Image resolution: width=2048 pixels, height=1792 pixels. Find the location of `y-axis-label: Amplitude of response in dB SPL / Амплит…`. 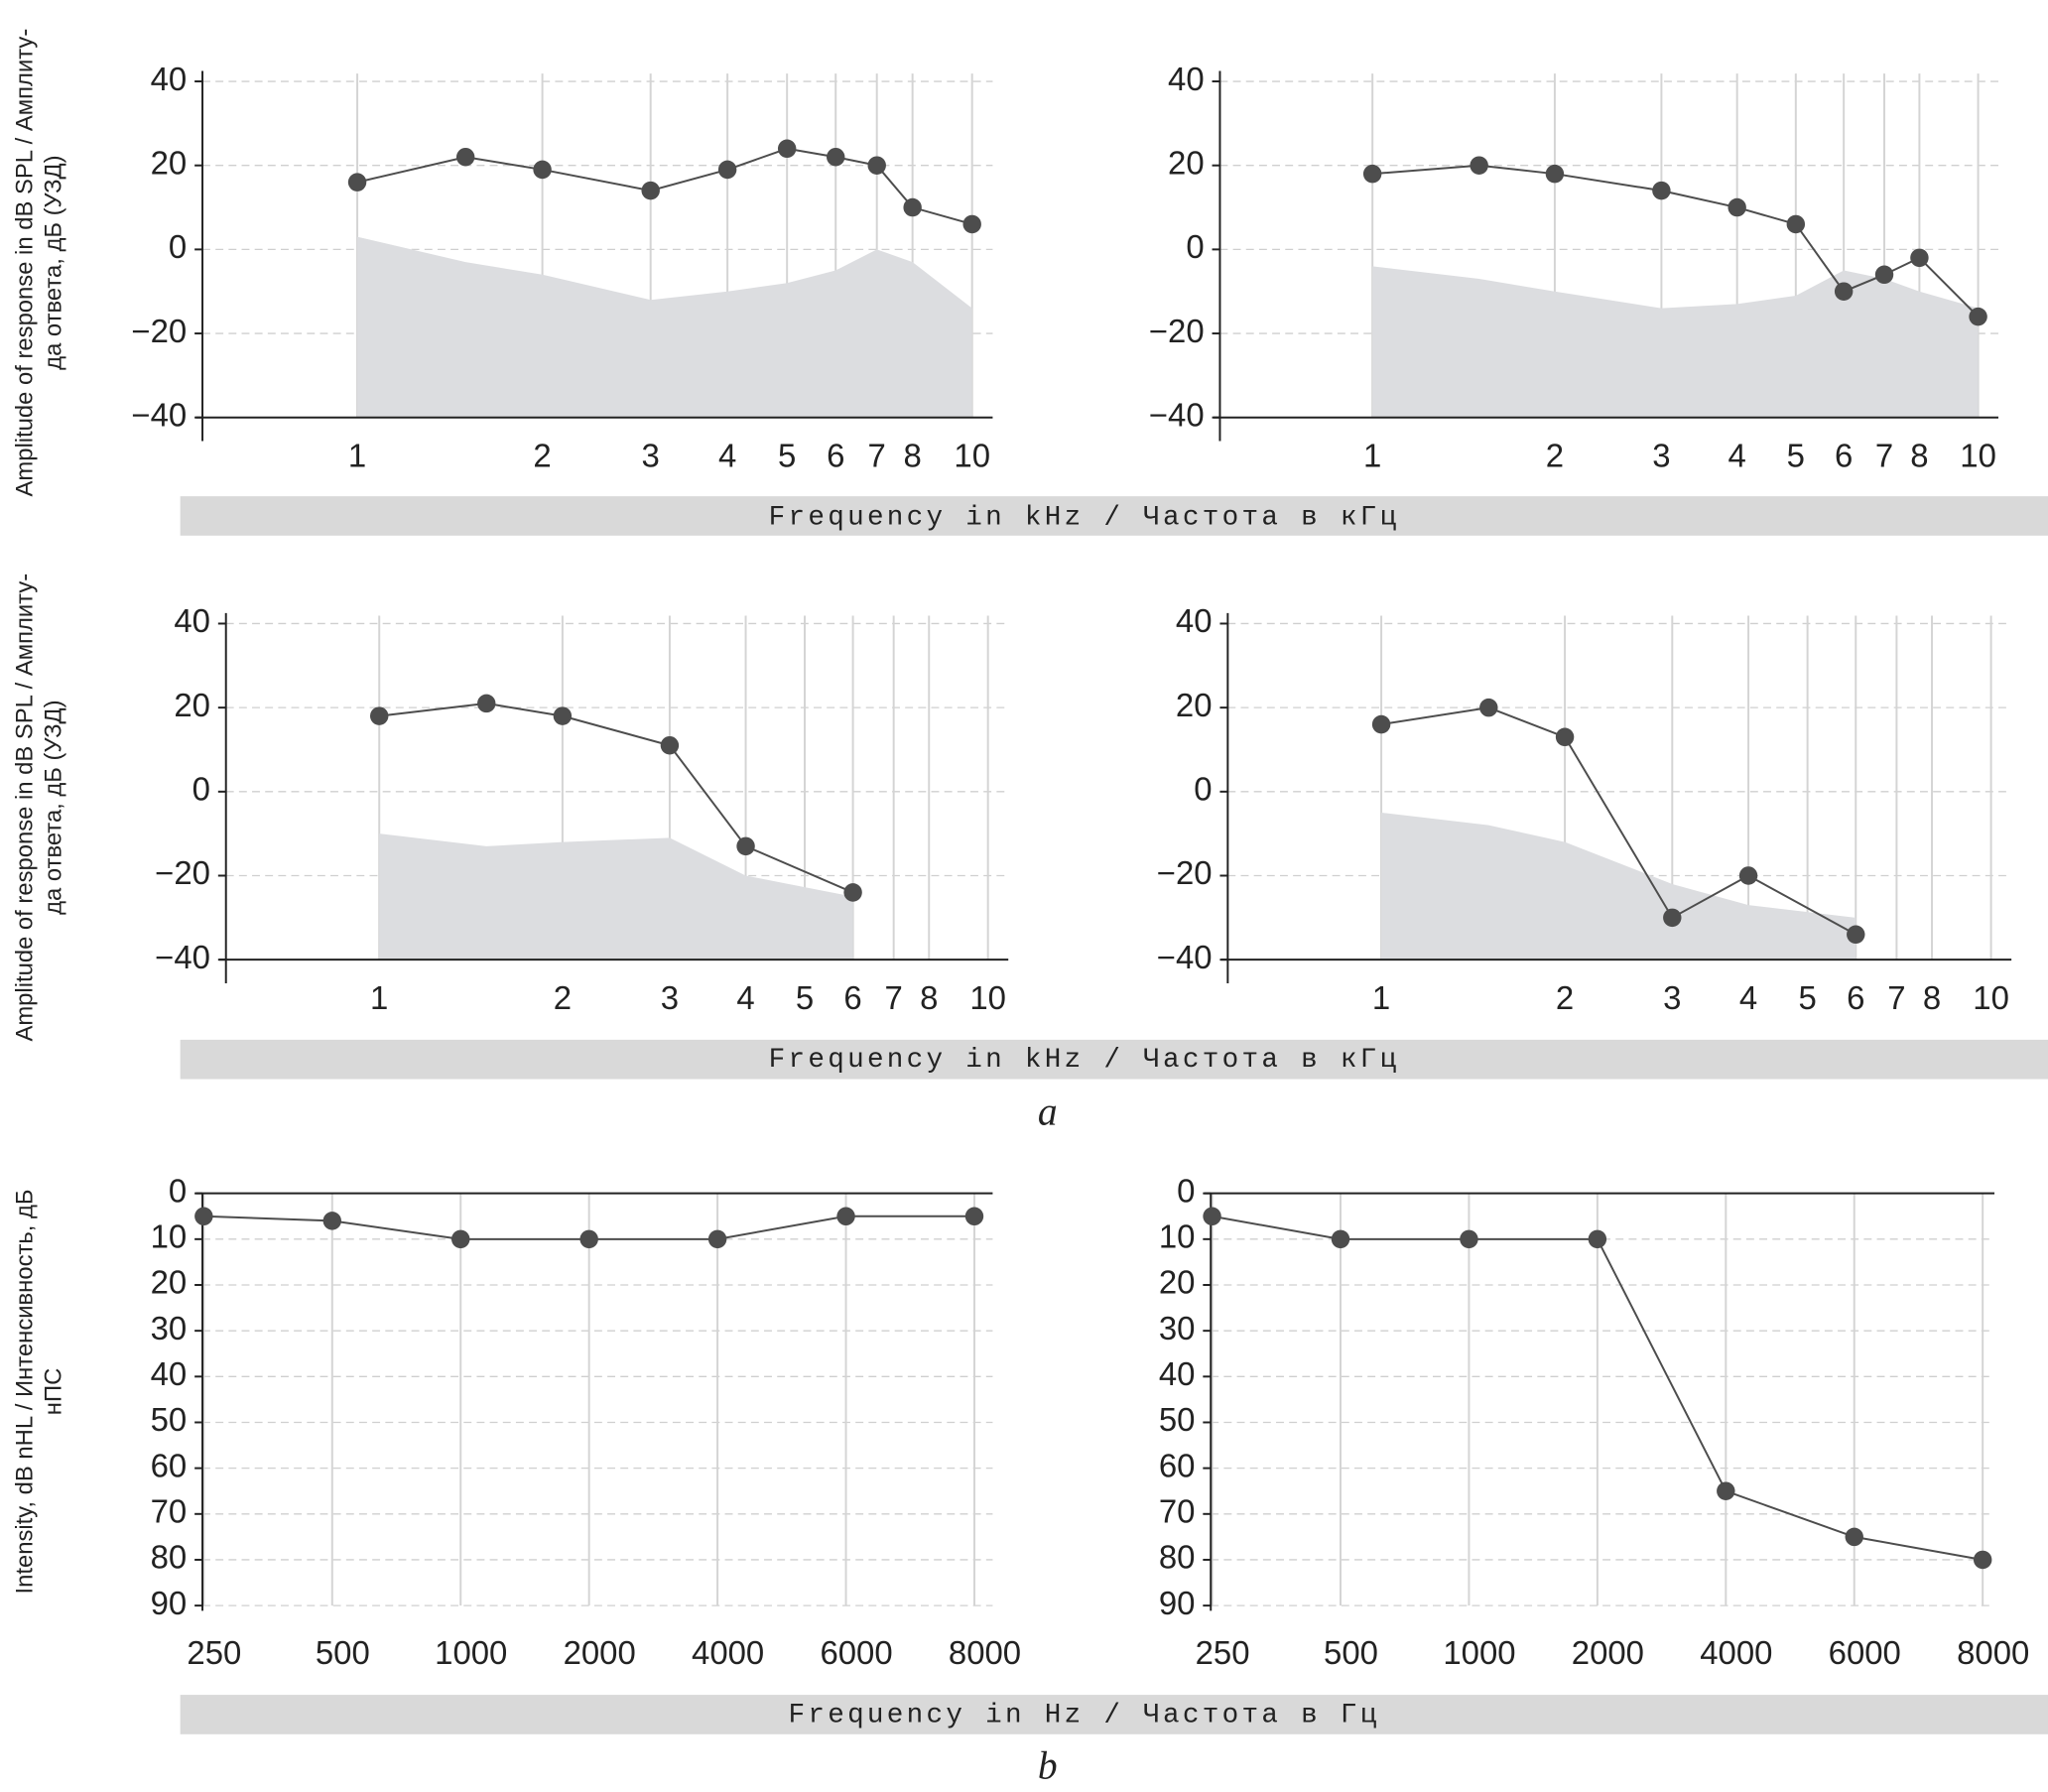

y-axis-label: Amplitude of response in dB SPL / Амплит… is located at coordinates (25, 263).